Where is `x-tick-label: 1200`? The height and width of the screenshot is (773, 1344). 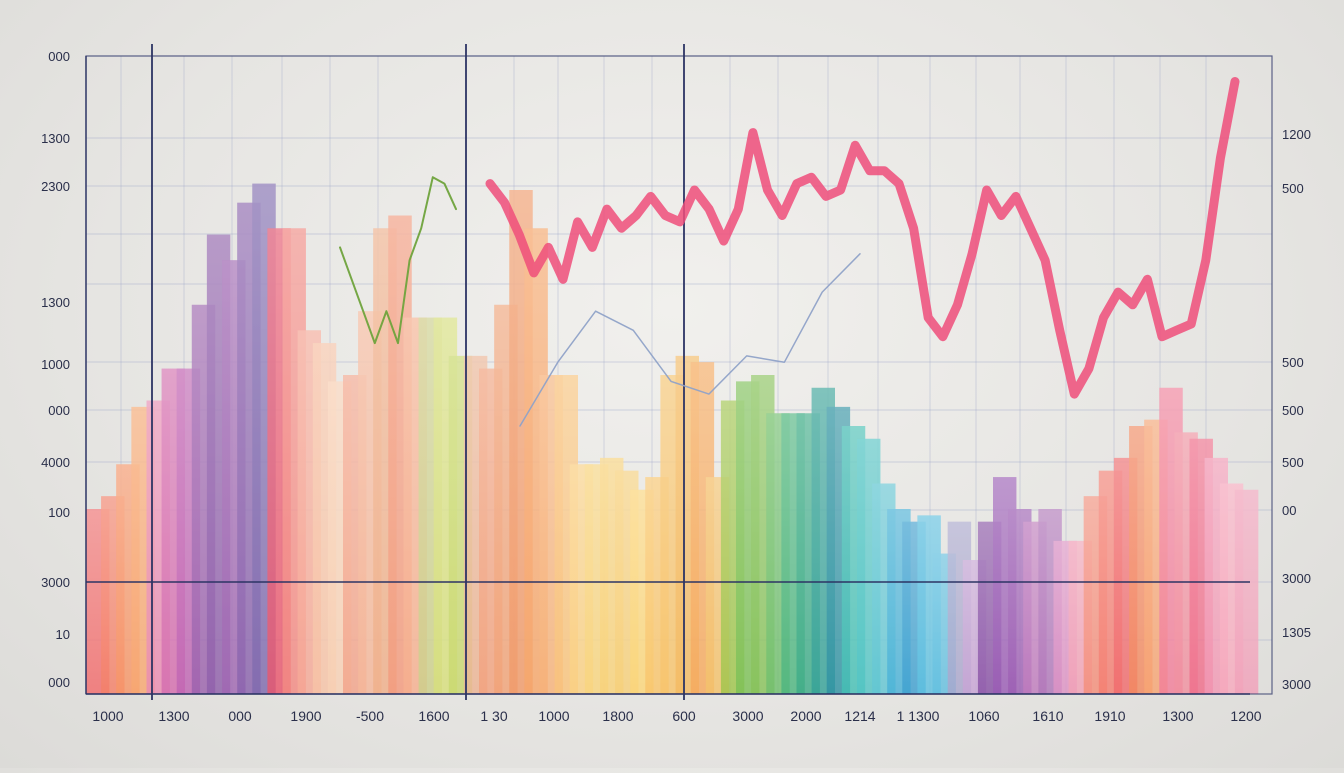 x-tick-label: 1200 is located at coordinates (1245, 716).